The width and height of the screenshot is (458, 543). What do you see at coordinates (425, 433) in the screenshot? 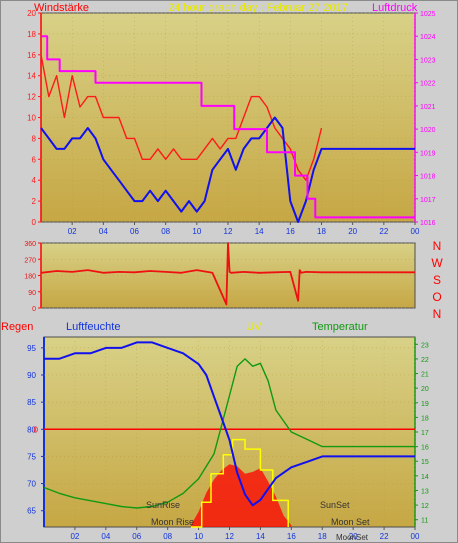
I see `temperature-ytick-label: 17` at bounding box center [425, 433].